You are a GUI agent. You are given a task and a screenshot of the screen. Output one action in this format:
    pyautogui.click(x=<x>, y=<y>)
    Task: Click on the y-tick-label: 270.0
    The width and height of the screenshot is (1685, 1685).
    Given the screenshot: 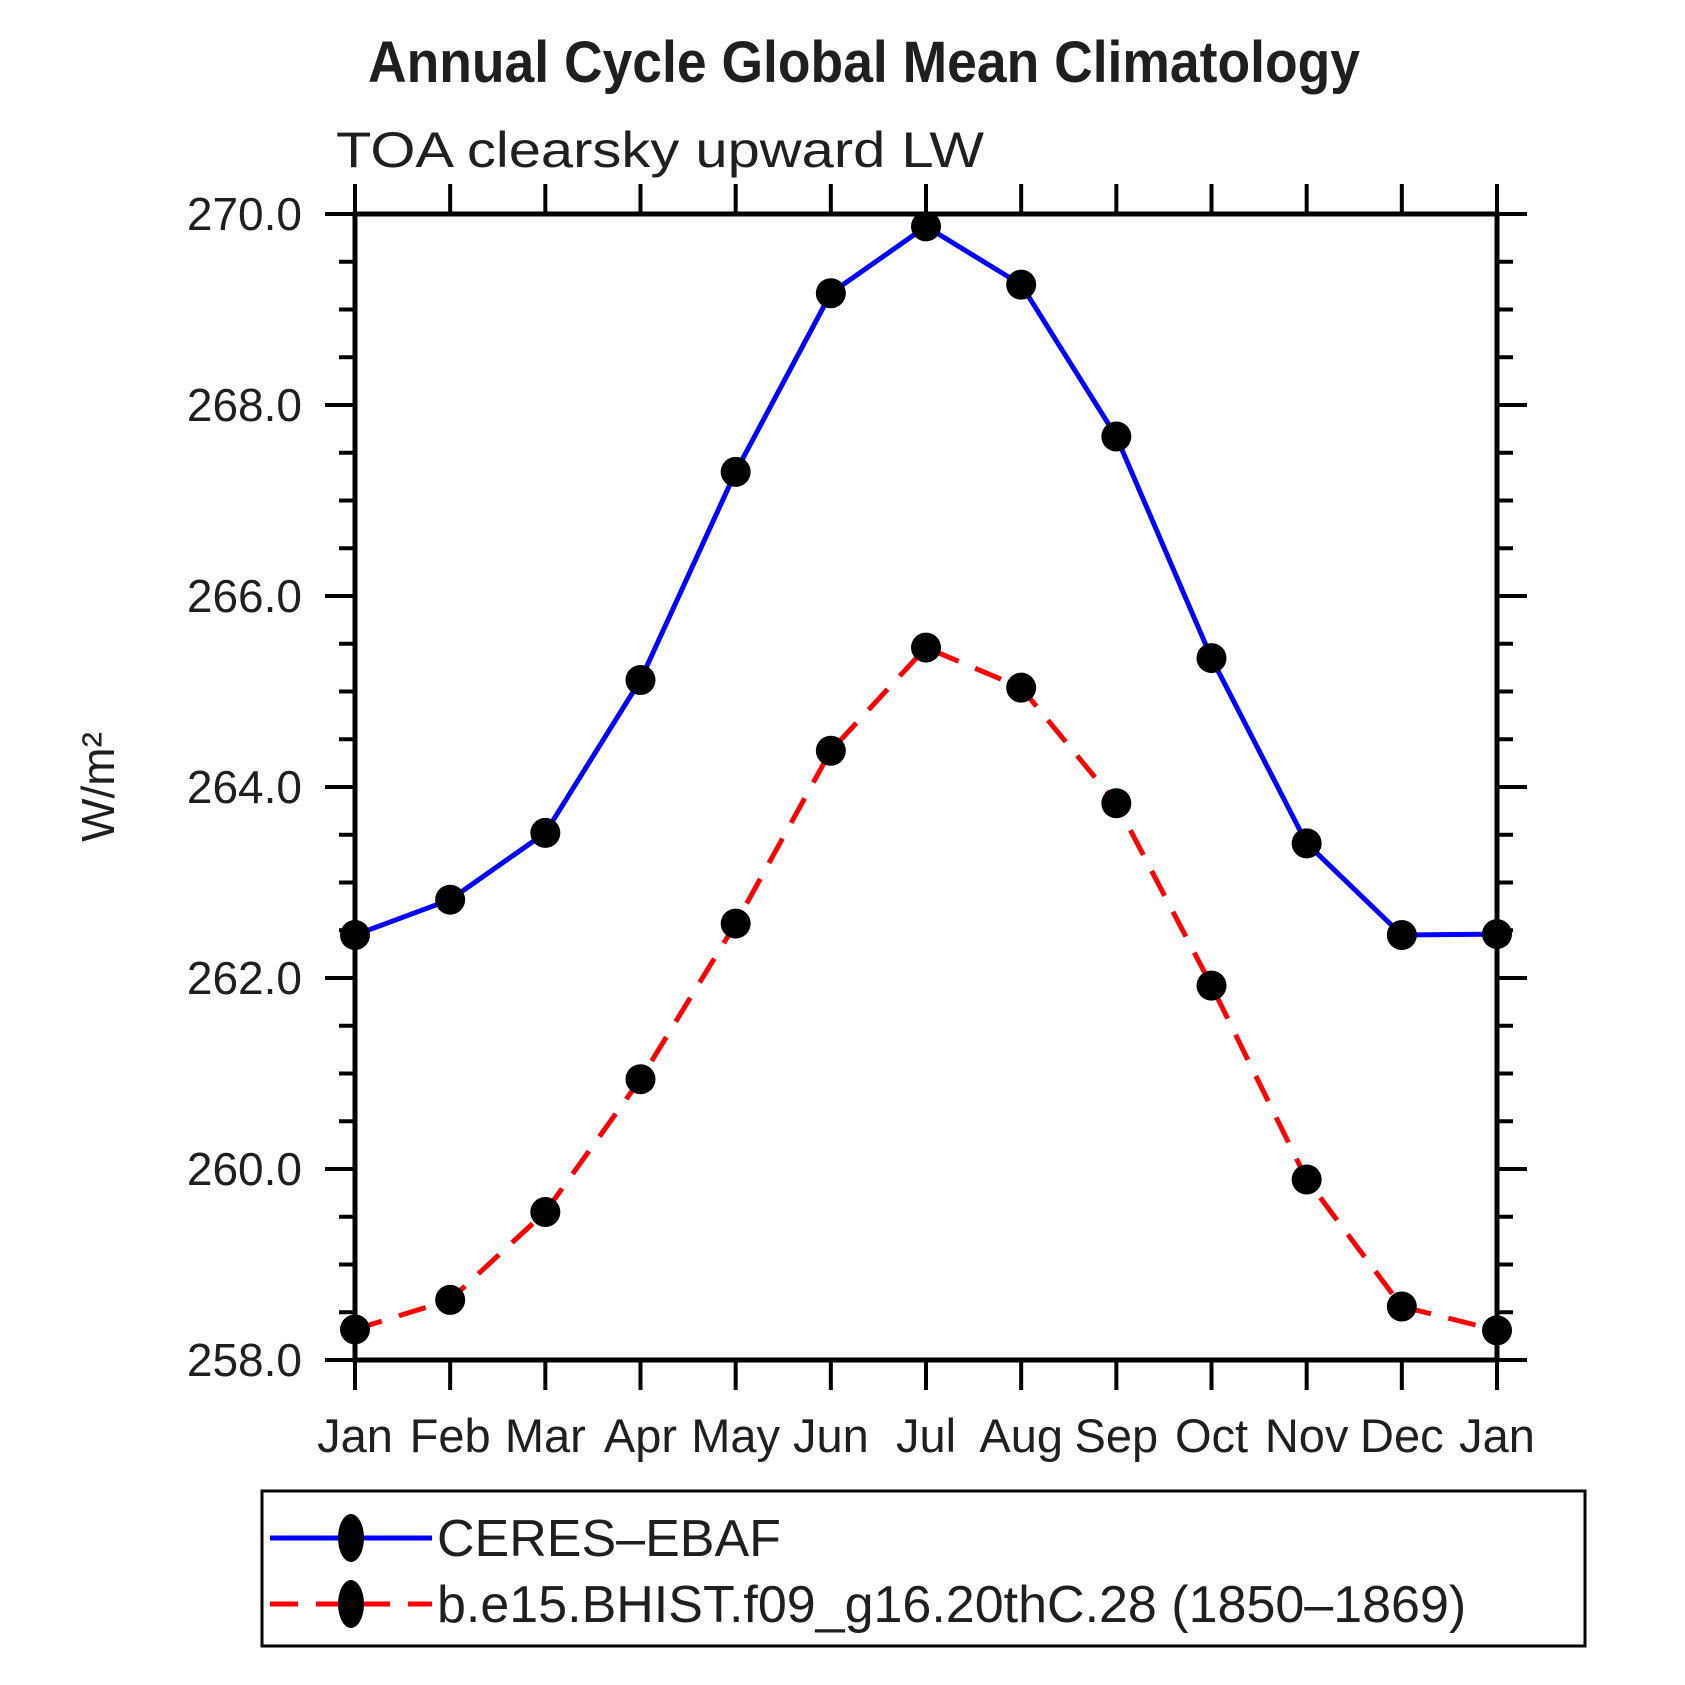 What is the action you would take?
    pyautogui.click(x=244, y=214)
    